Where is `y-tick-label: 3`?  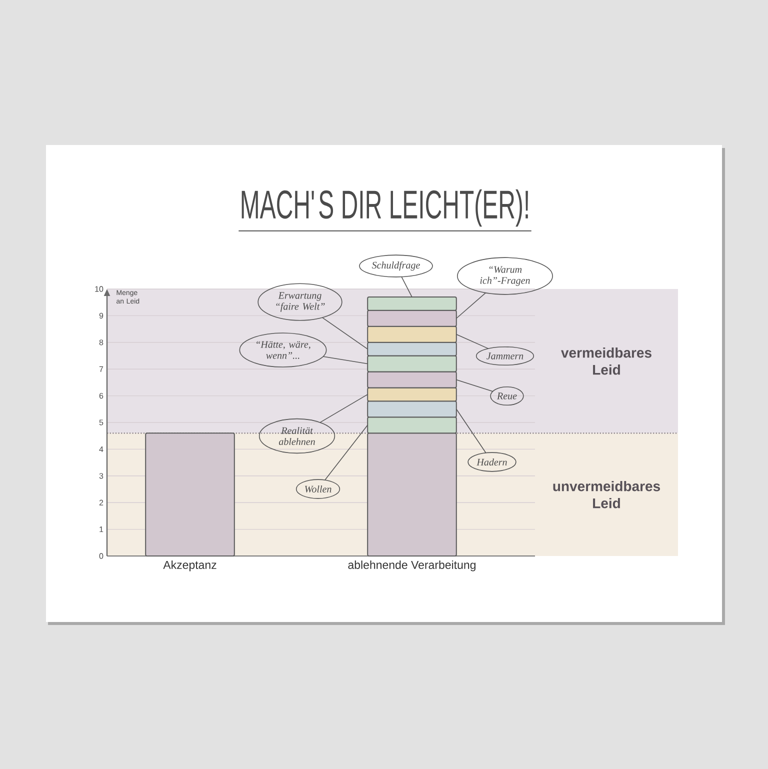
y-tick-label: 3 is located at coordinates (101, 476).